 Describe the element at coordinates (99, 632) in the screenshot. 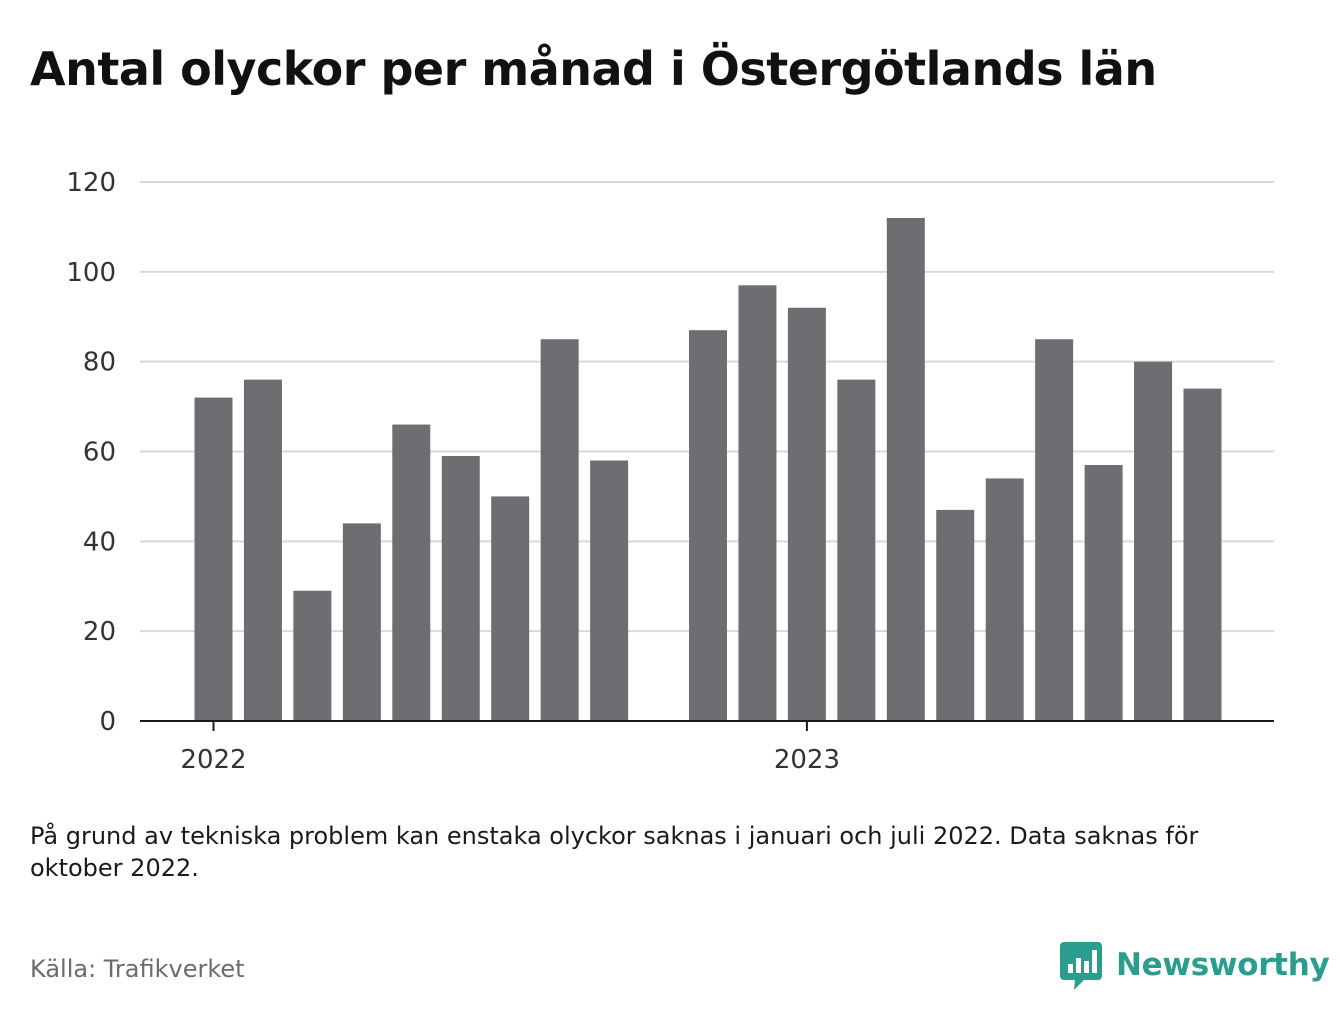

I see `y-tick-label: 20` at that location.